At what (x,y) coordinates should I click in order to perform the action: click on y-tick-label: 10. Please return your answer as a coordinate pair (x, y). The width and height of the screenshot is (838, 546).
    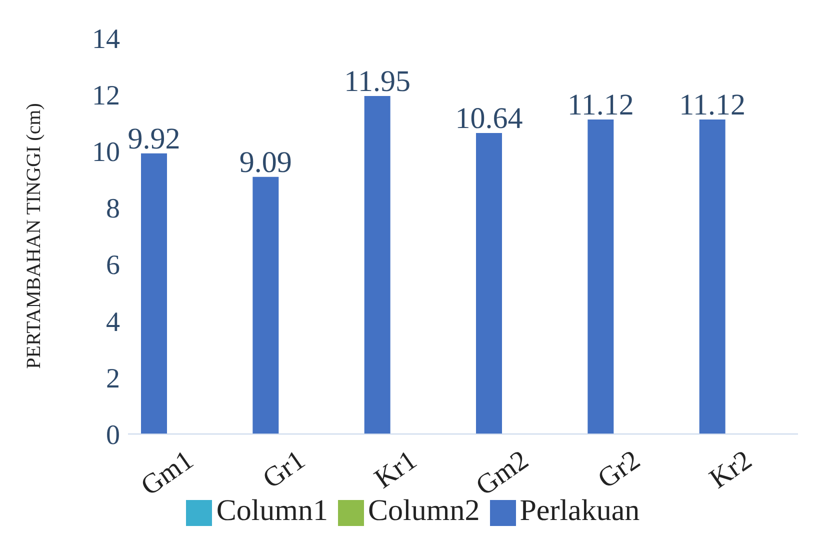
    Looking at the image, I should click on (106, 152).